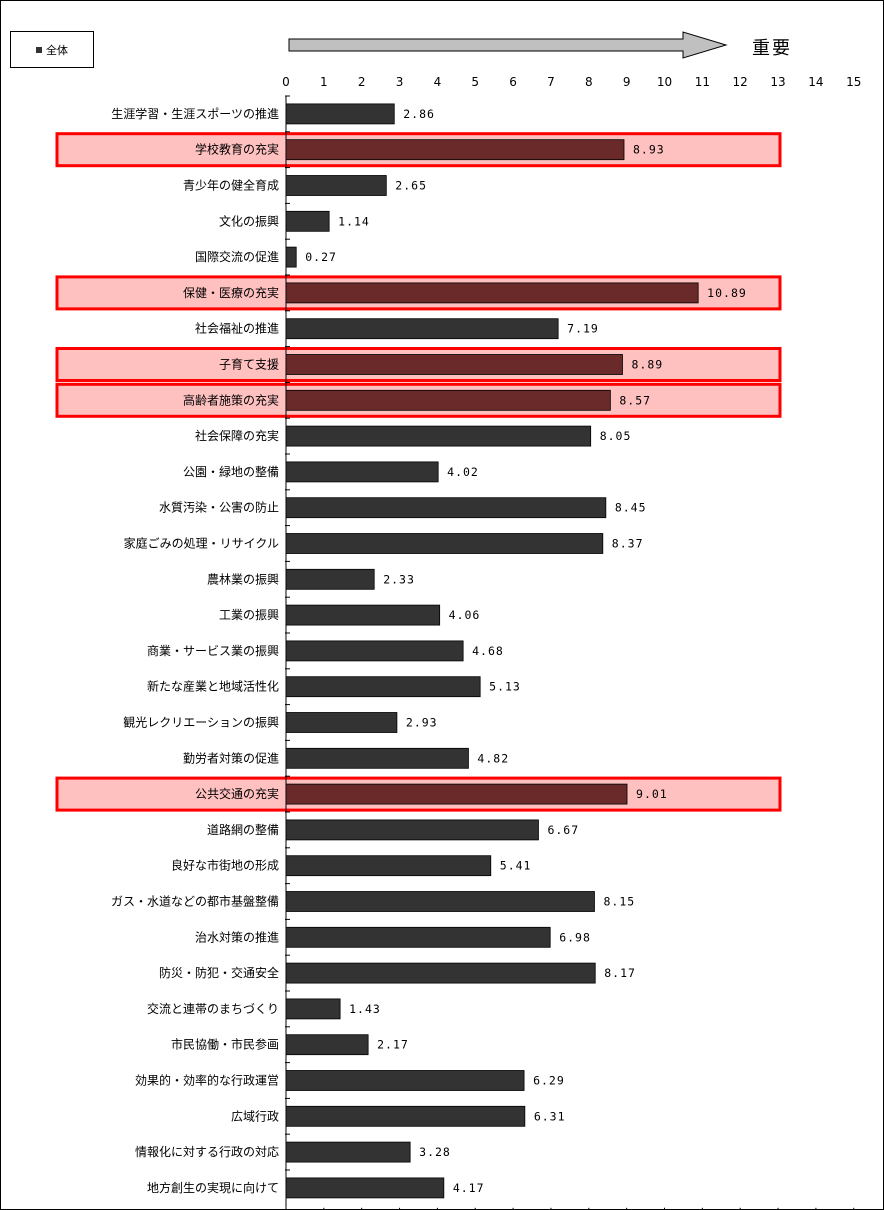 The image size is (884, 1210). What do you see at coordinates (231, 471) in the screenshot?
I see `category-label: 公園・緑地の整備` at bounding box center [231, 471].